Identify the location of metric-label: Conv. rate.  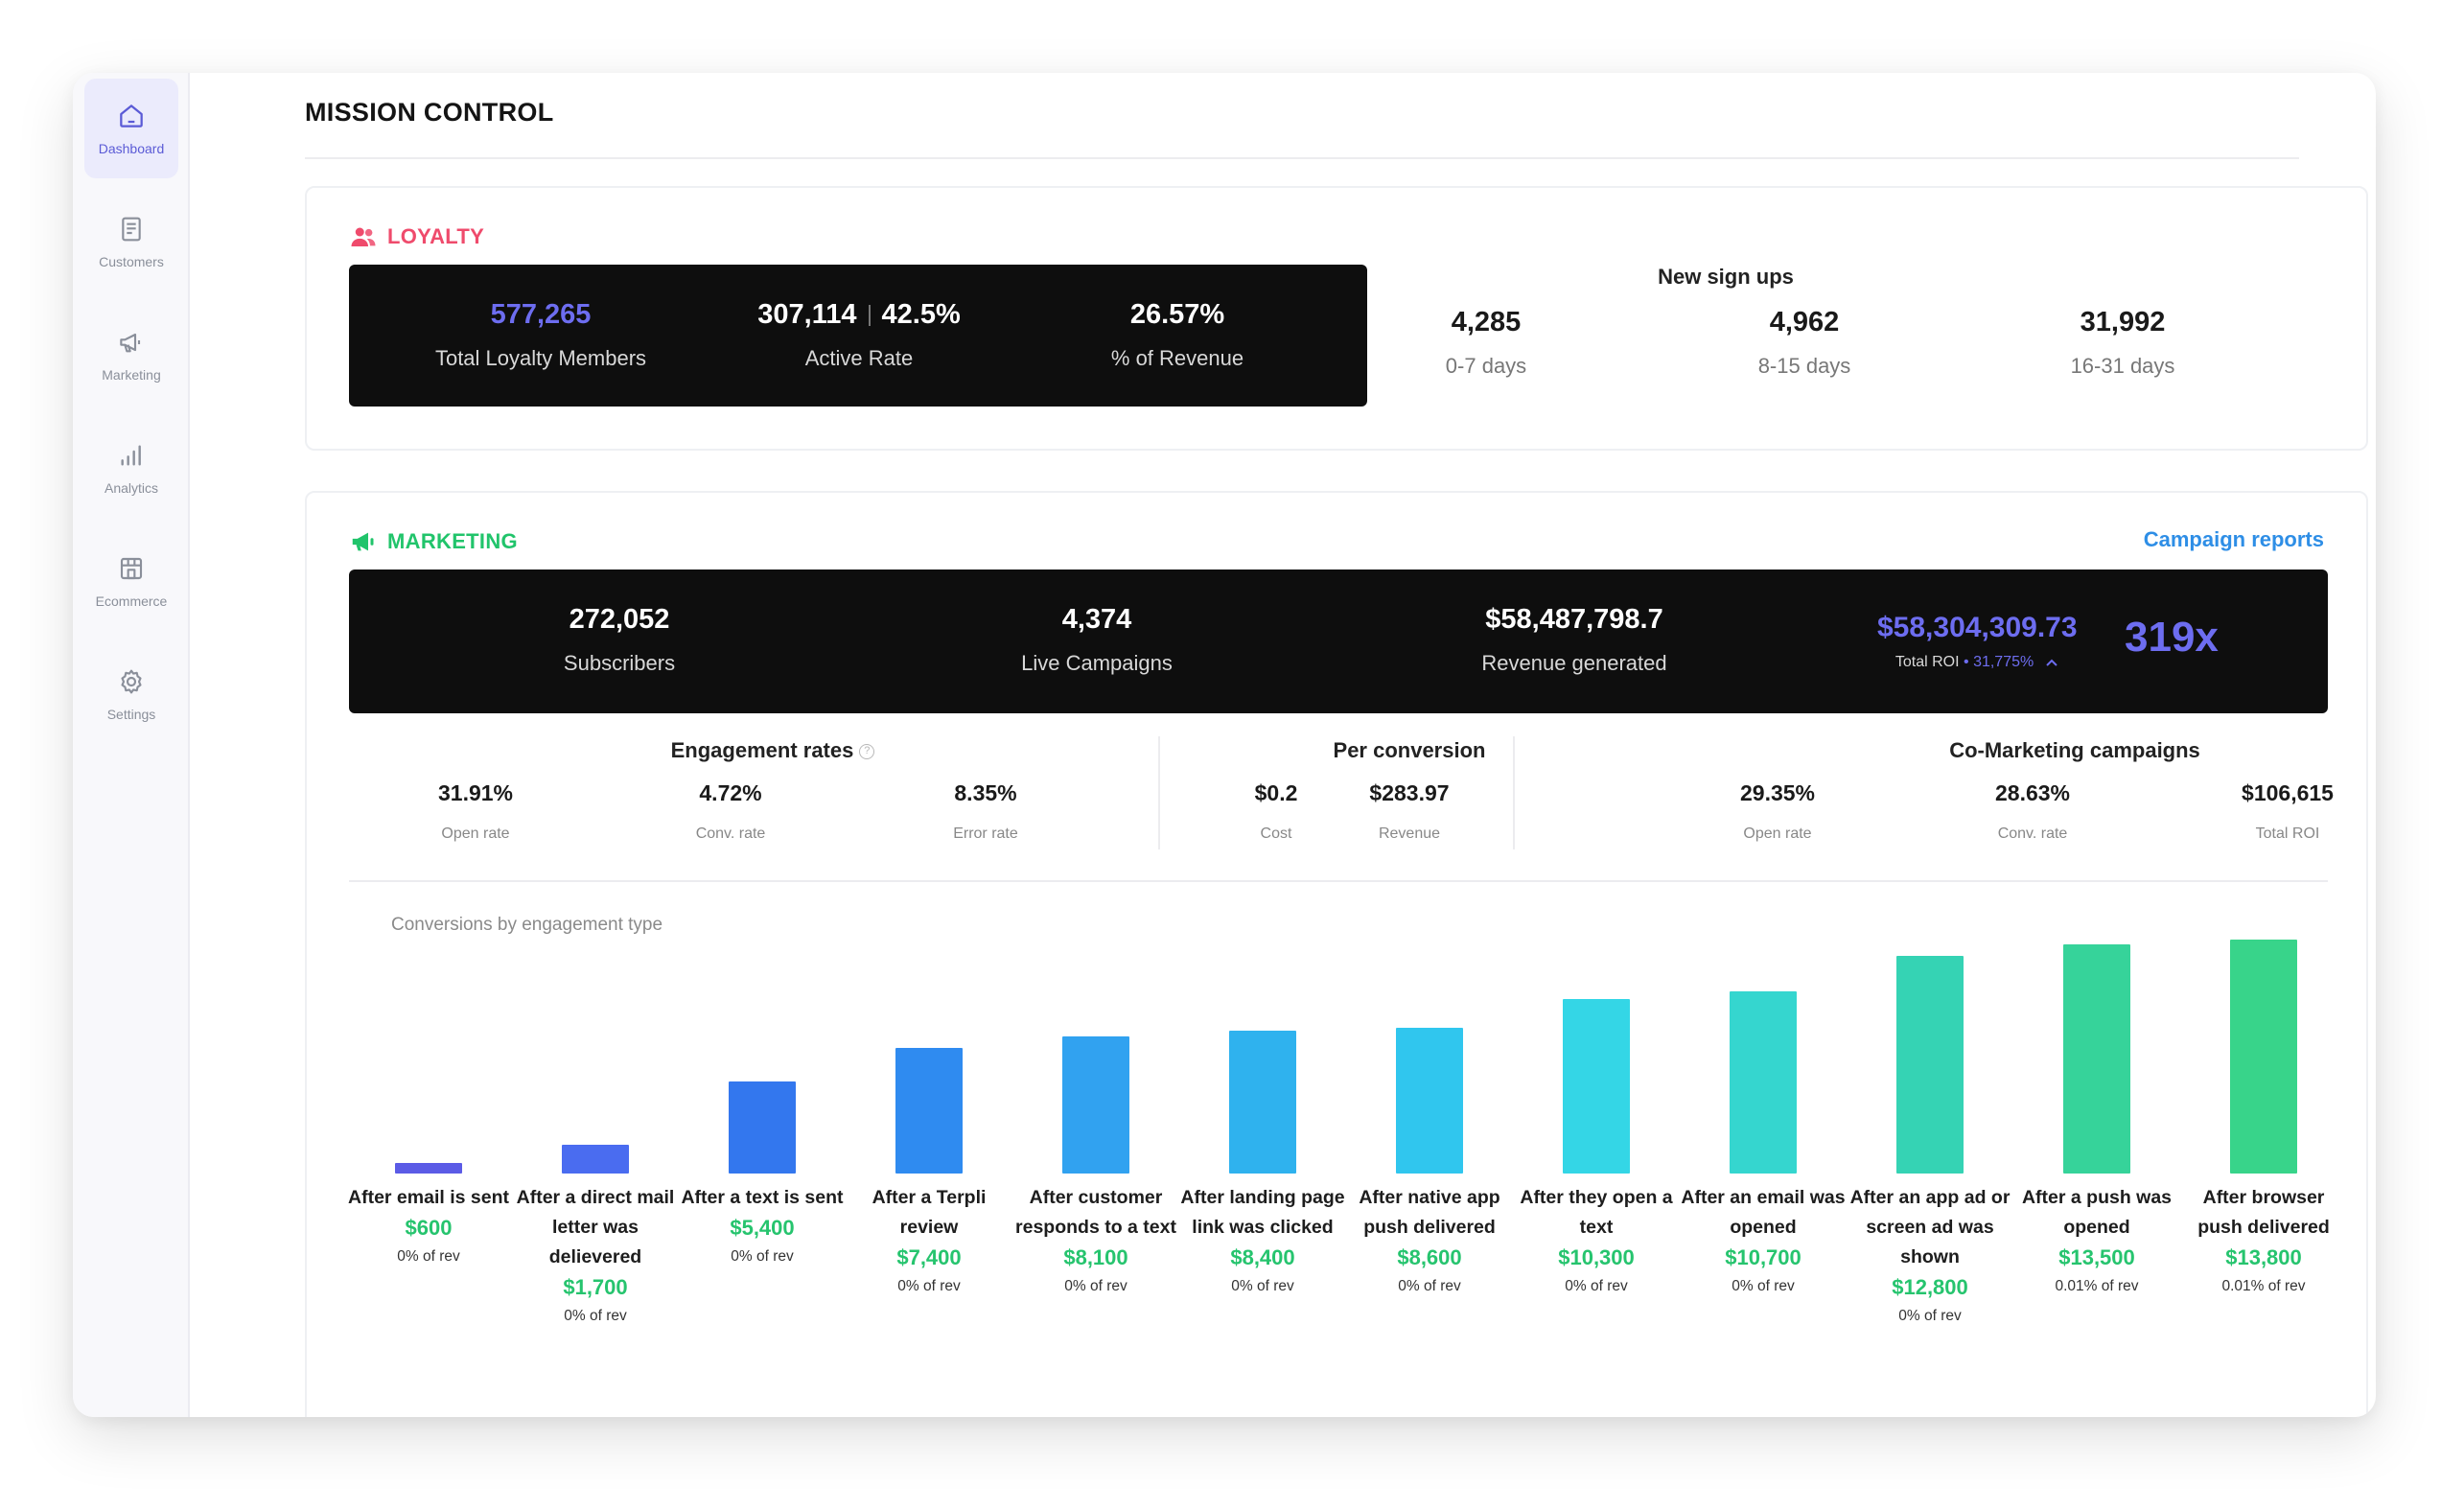
(731, 833).